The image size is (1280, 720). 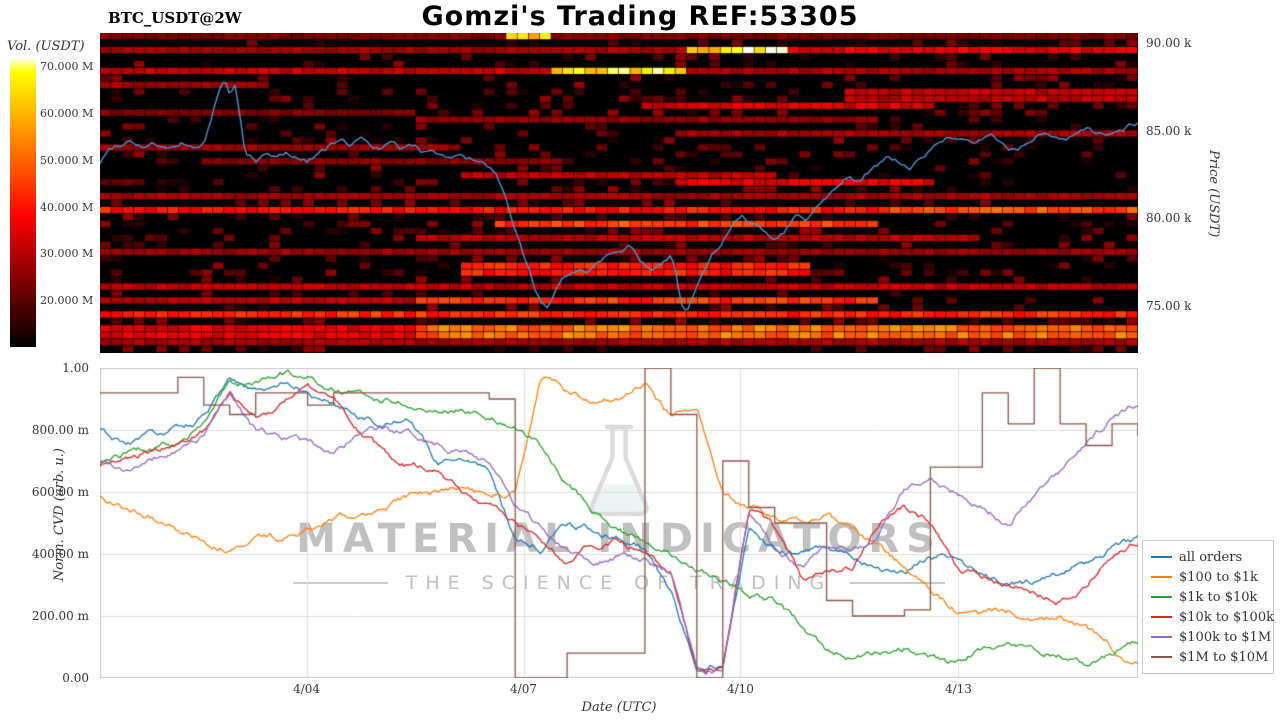 What do you see at coordinates (67, 160) in the screenshot?
I see `colorbar-tick-label: 50.000 M` at bounding box center [67, 160].